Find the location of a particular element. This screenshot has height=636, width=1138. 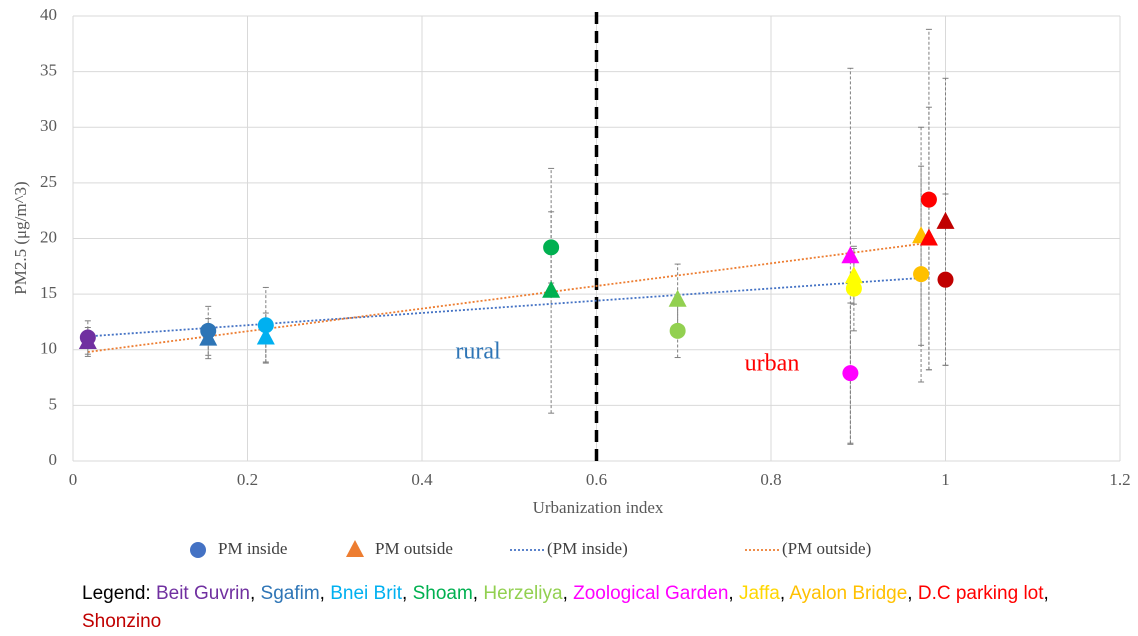

legend-label: (PM inside) is located at coordinates (587, 548).